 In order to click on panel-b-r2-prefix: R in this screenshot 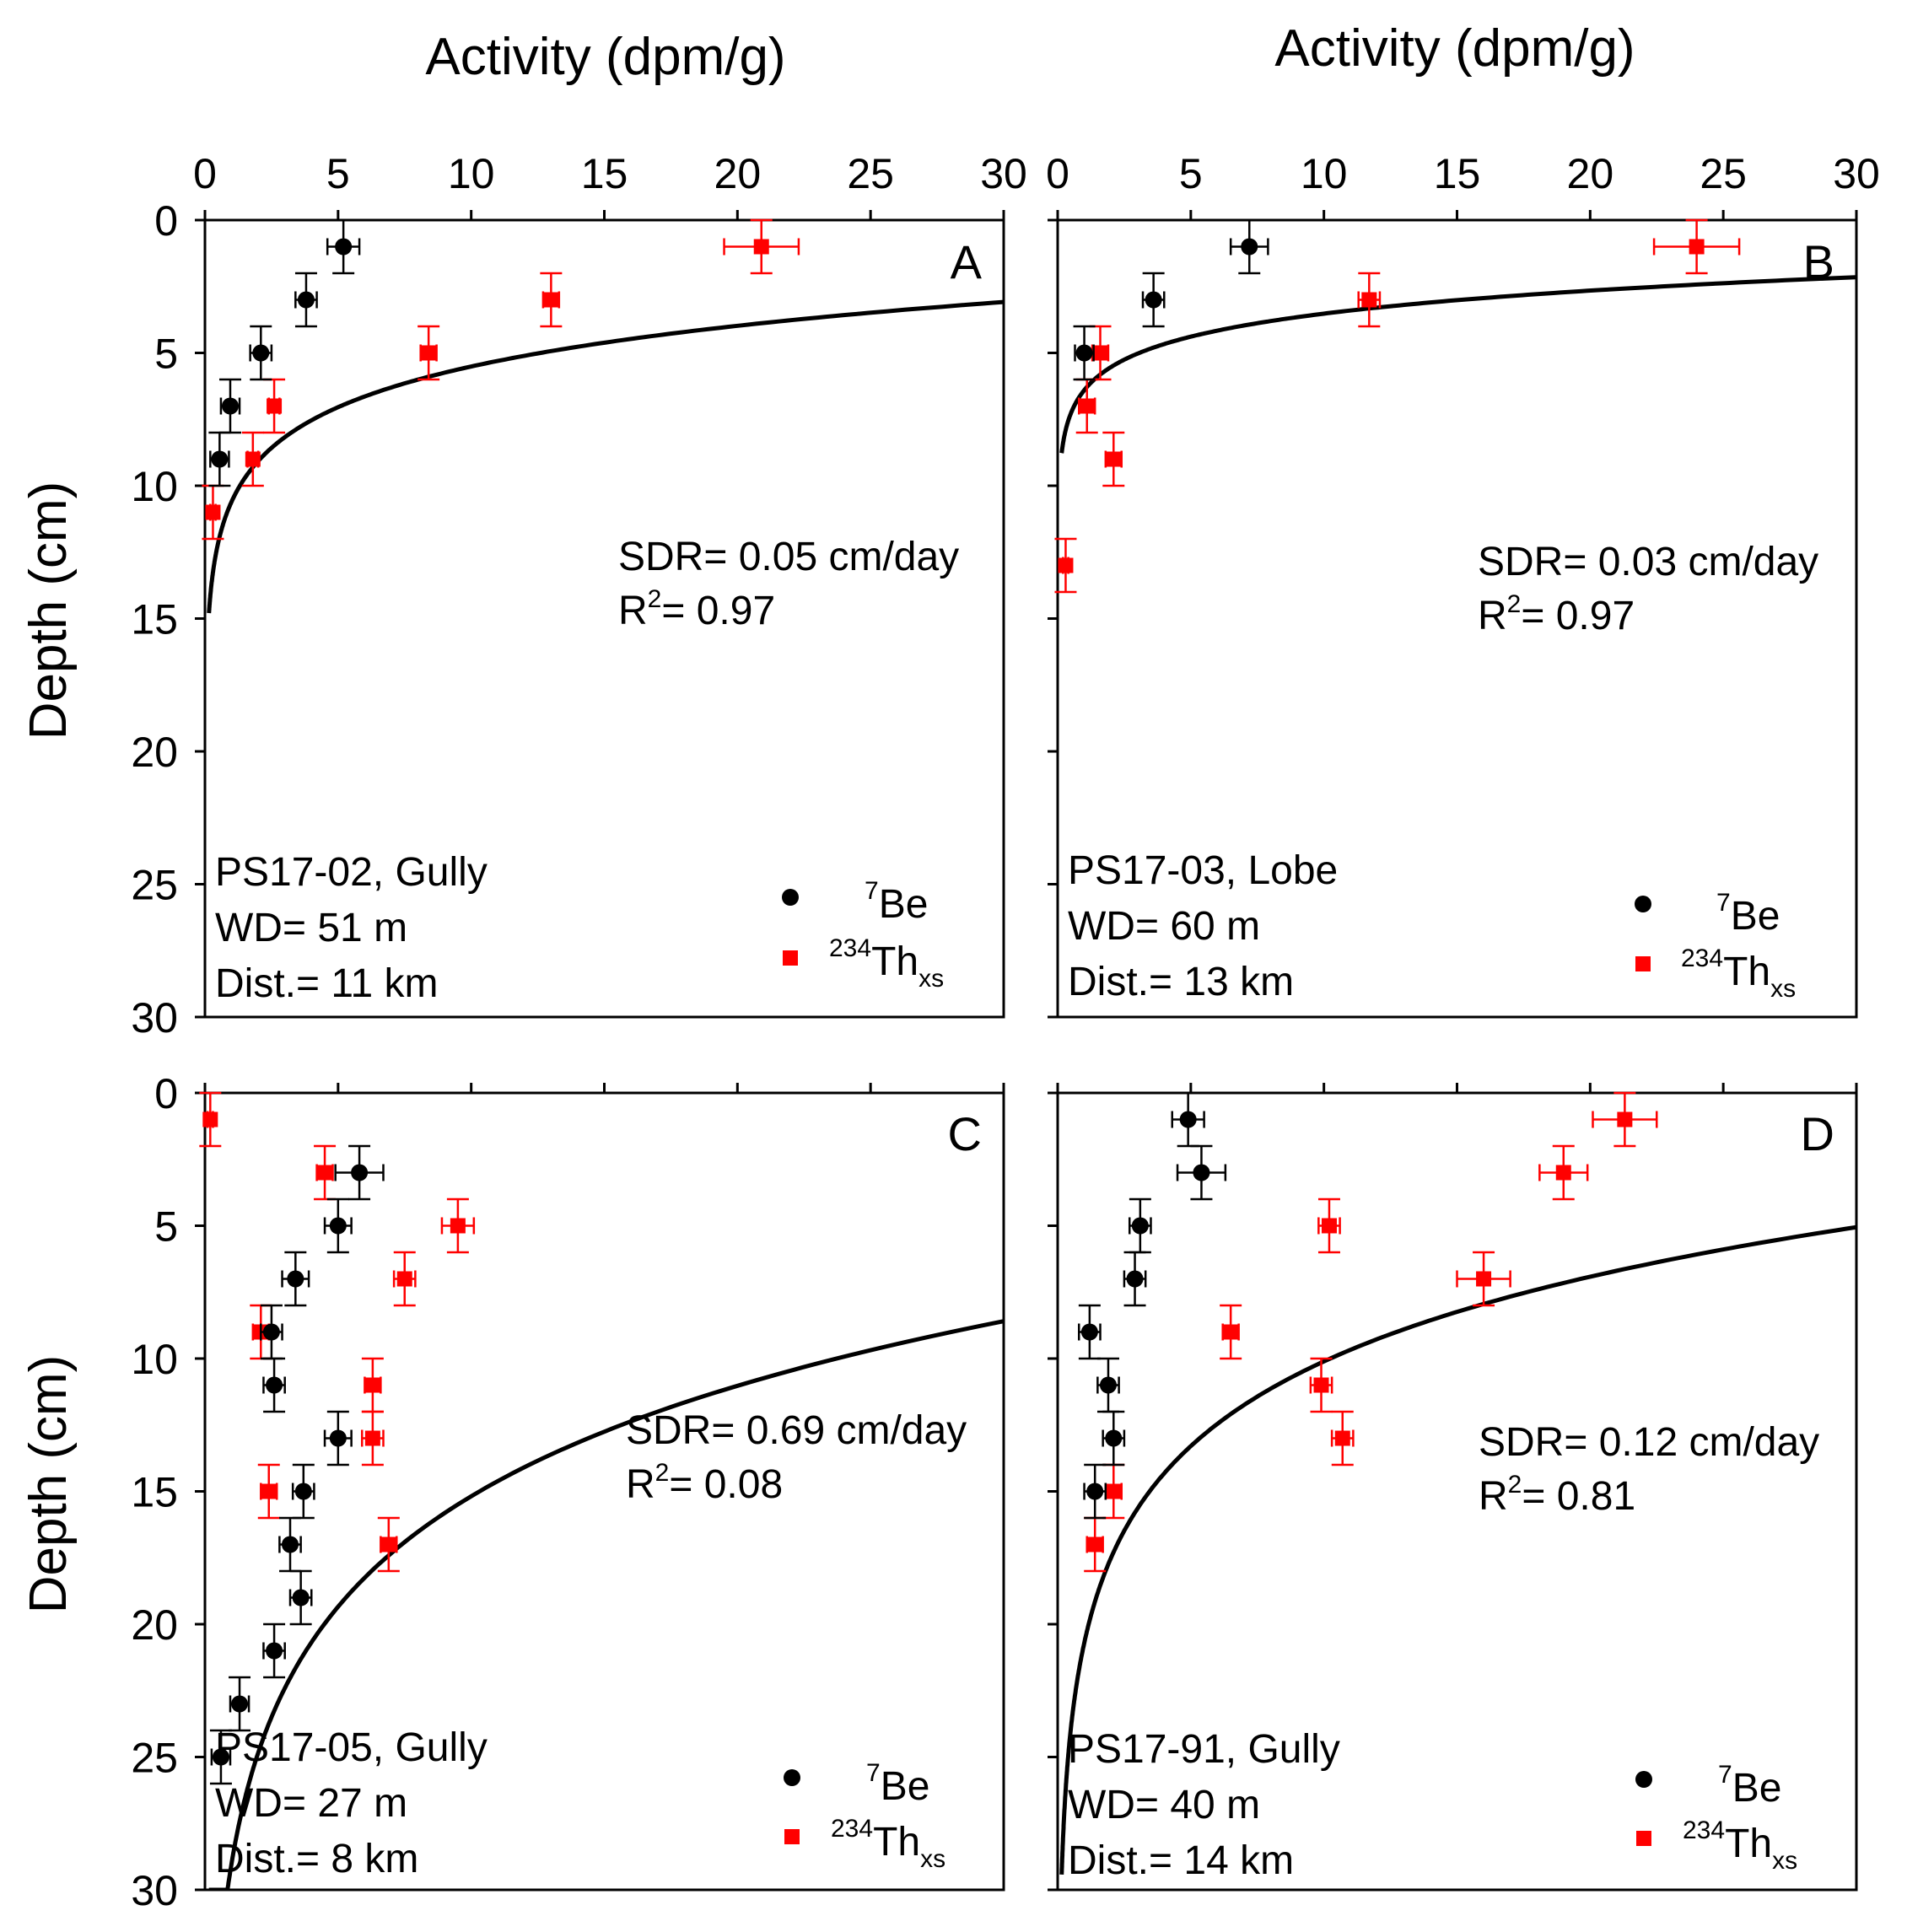, I will do `click(1493, 616)`.